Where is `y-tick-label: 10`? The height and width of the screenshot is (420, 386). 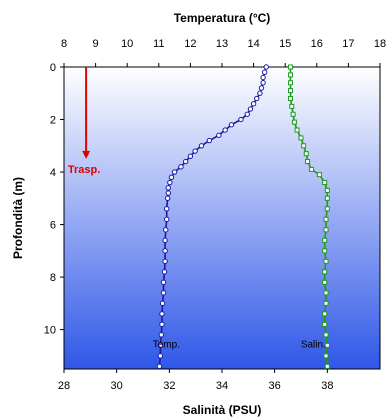 y-tick-label: 10 is located at coordinates (50, 331).